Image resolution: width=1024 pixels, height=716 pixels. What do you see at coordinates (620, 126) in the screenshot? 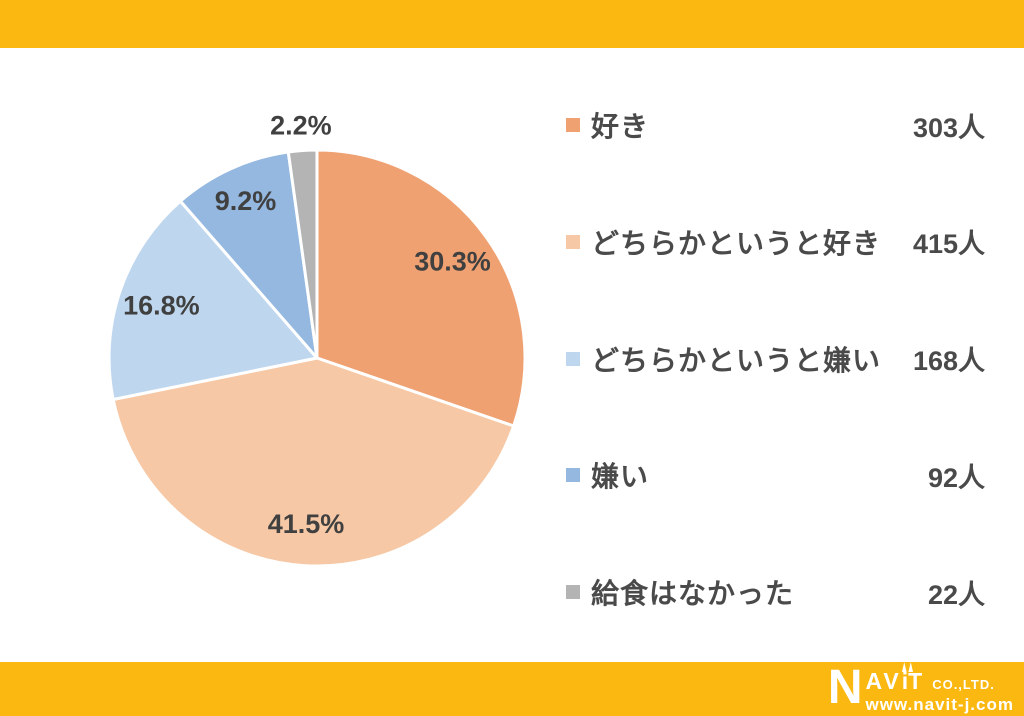
I see `legend-label: 好き` at bounding box center [620, 126].